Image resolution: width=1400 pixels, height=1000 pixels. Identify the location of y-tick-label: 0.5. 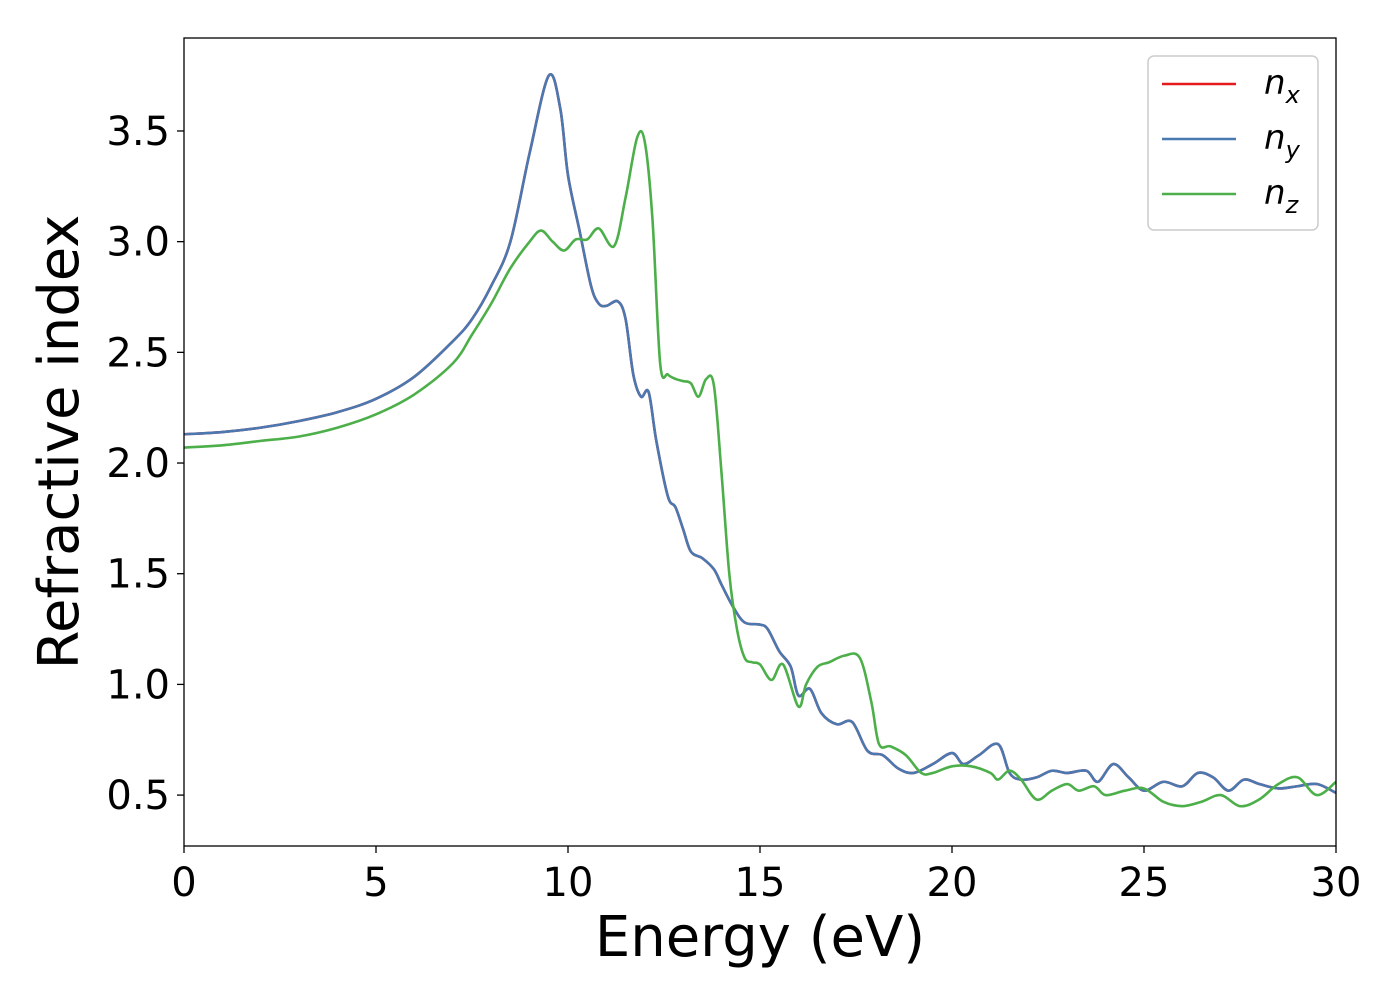
(138, 796).